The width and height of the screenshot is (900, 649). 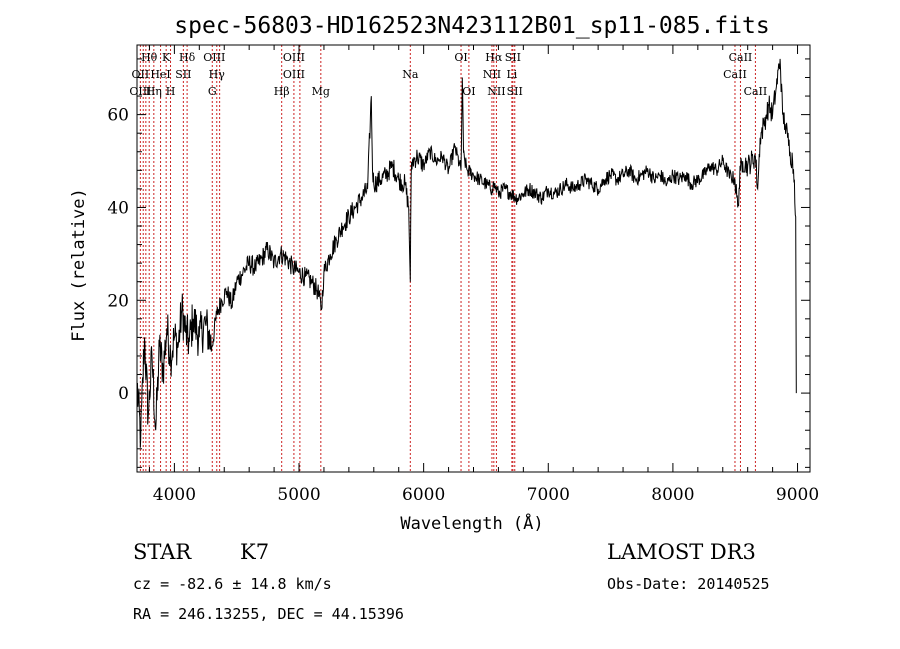 What do you see at coordinates (494, 57) in the screenshot?
I see `spectral-line-label: Hα` at bounding box center [494, 57].